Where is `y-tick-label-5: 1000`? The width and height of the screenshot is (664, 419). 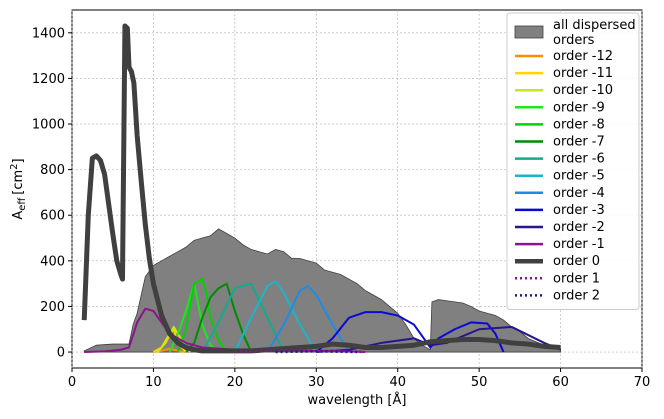
y-tick-label-5: 1000 is located at coordinates (48, 125).